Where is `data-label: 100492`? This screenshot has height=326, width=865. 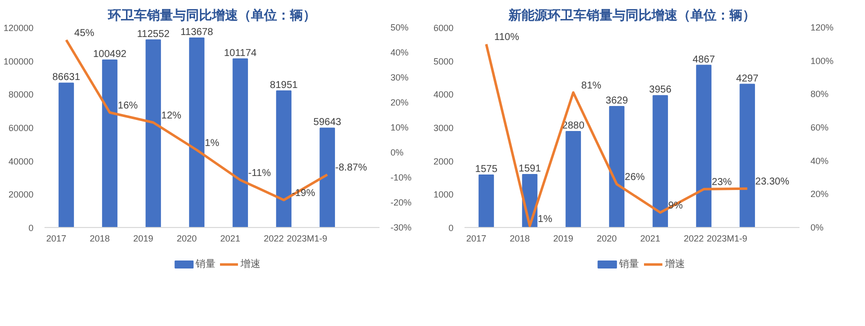
data-label: 100492 is located at coordinates (110, 54).